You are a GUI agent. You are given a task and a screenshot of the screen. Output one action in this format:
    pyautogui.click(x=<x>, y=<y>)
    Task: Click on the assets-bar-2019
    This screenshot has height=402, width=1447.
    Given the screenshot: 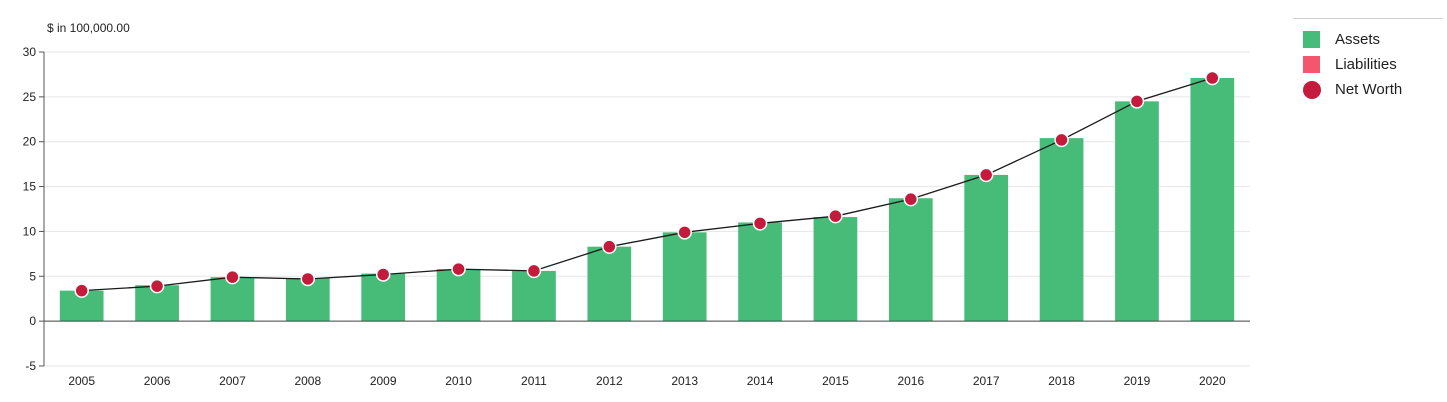 What is the action you would take?
    pyautogui.click(x=1137, y=211)
    